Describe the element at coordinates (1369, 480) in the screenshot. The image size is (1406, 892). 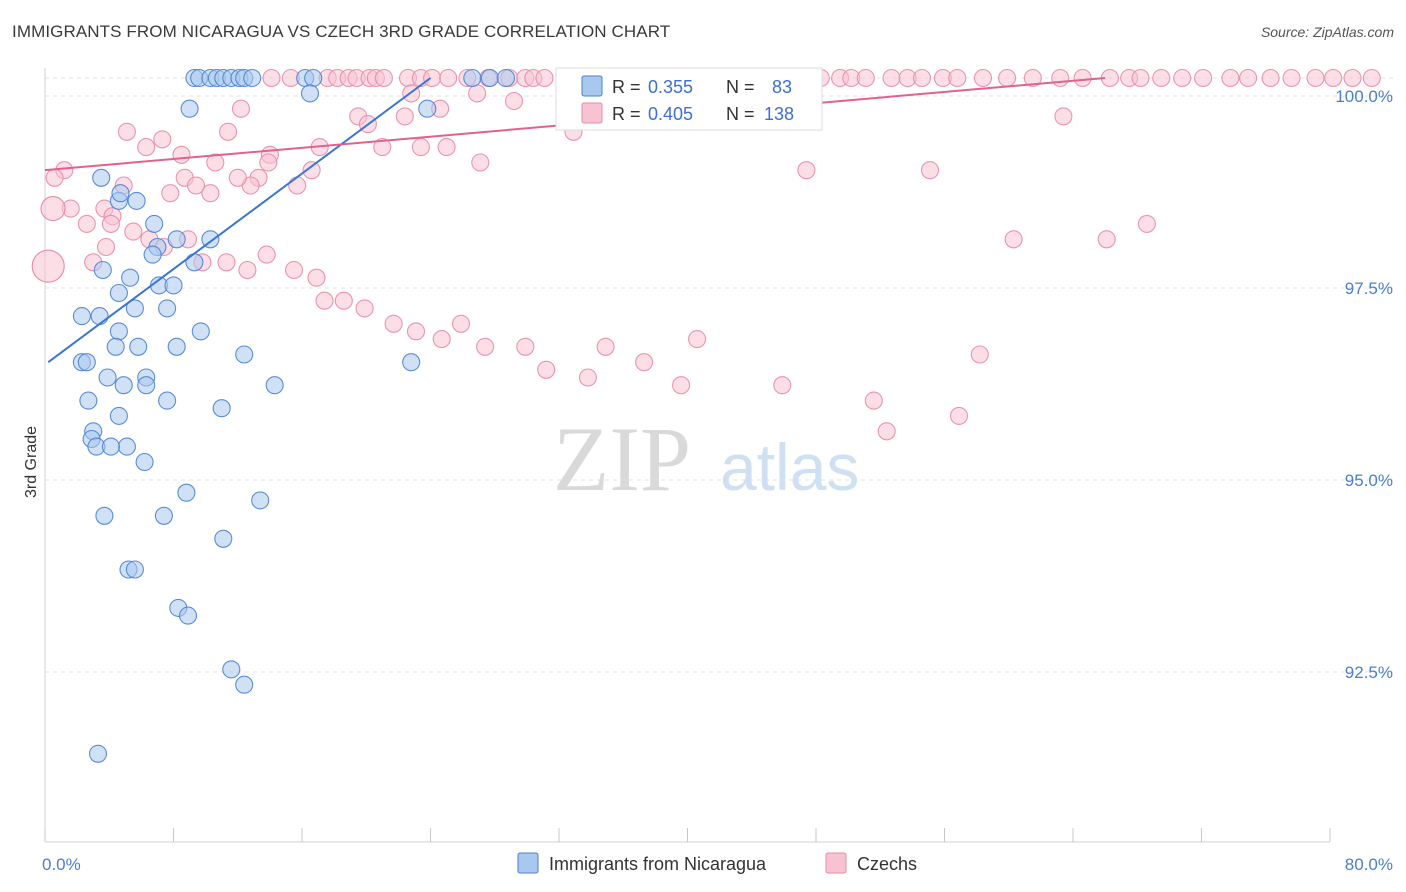
I see `y-tick-label: 95.0%` at that location.